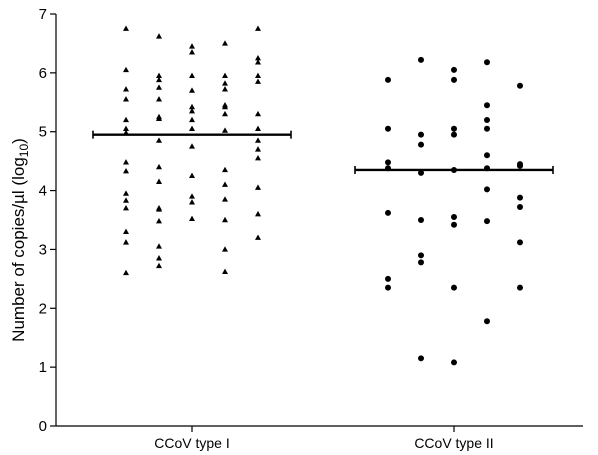 This screenshot has width=598, height=455. I want to click on x-category-label: CCoV type II, so click(453, 443).